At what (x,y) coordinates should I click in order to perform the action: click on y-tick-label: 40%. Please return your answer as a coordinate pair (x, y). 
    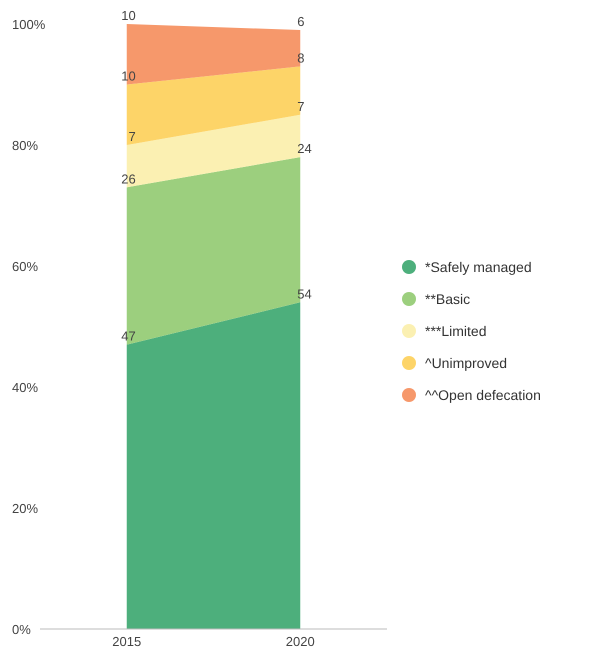
    Looking at the image, I should click on (25, 387).